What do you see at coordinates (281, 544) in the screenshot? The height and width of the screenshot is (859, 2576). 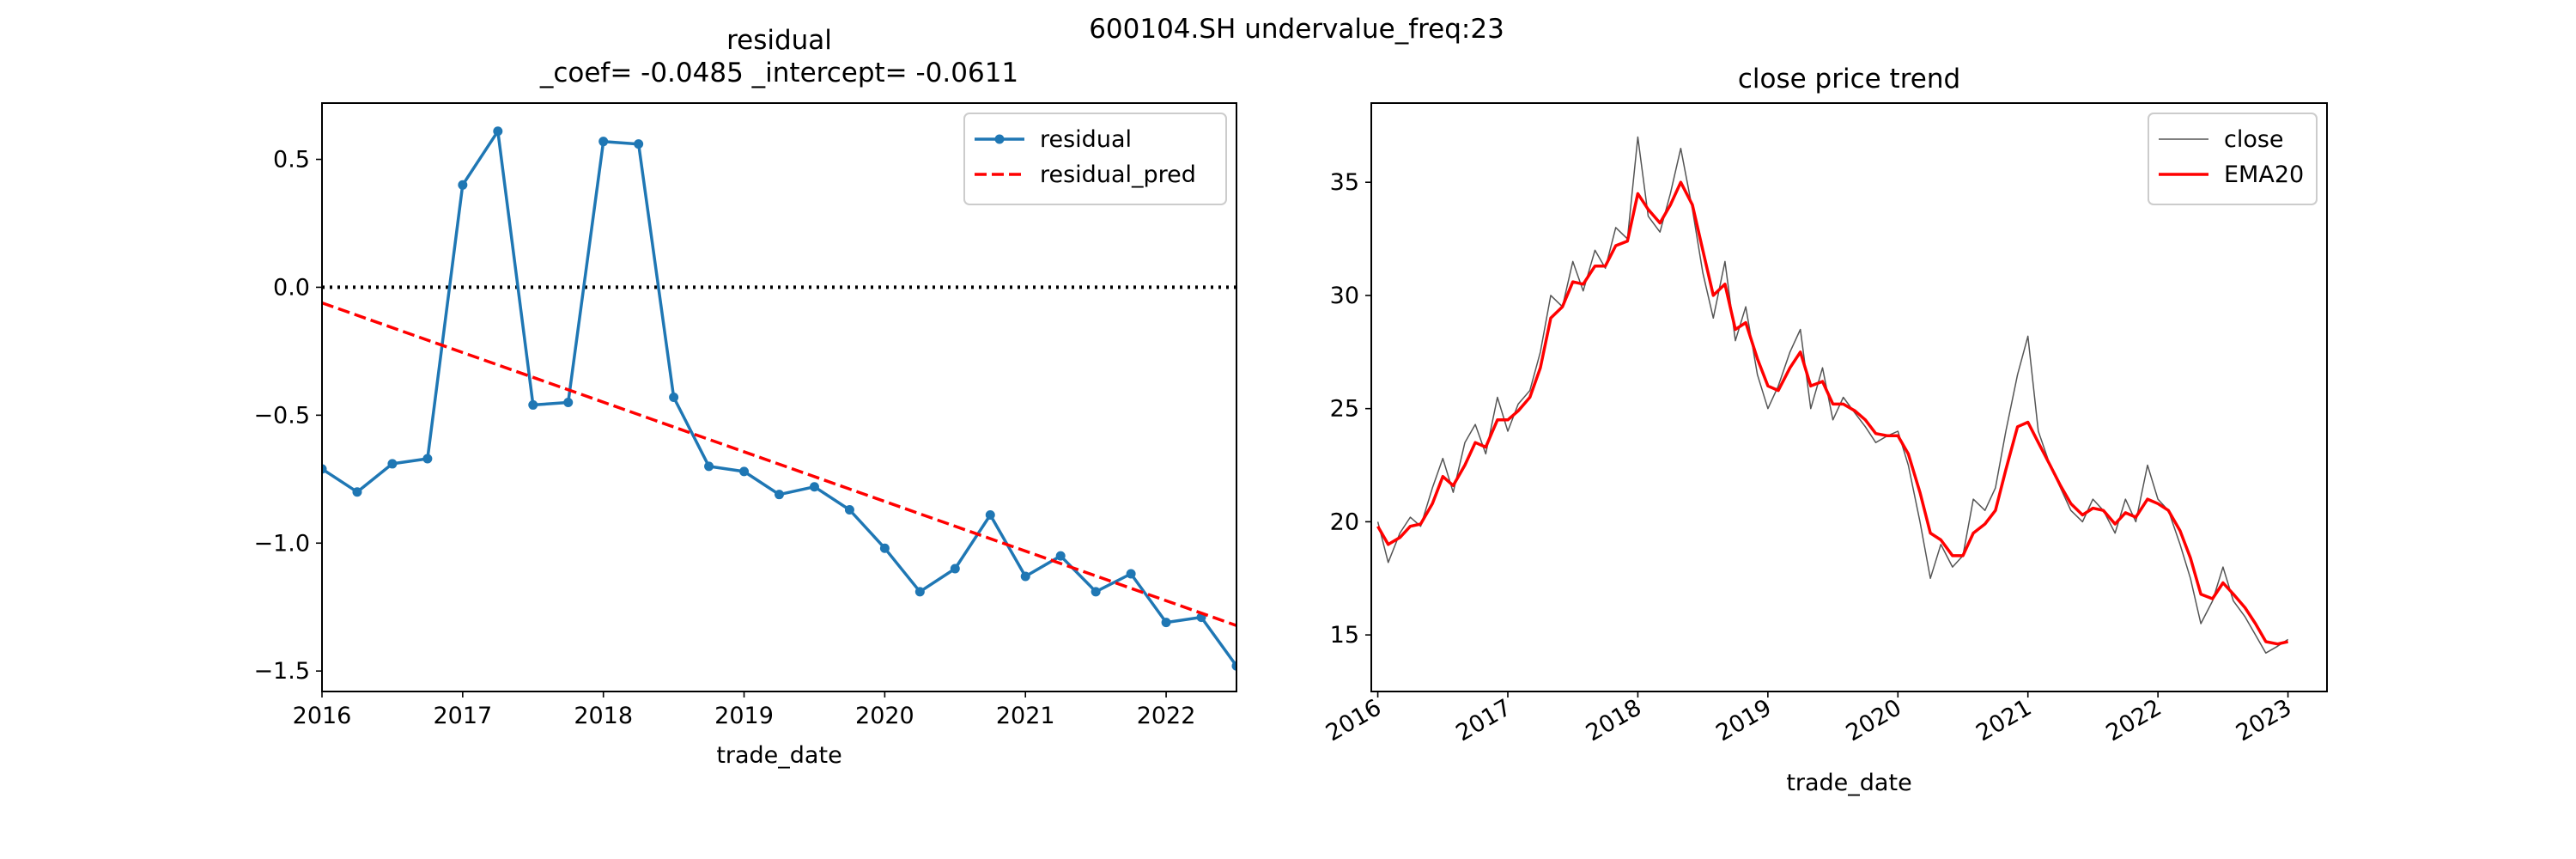 I see `y-tick-label: −1.0` at bounding box center [281, 544].